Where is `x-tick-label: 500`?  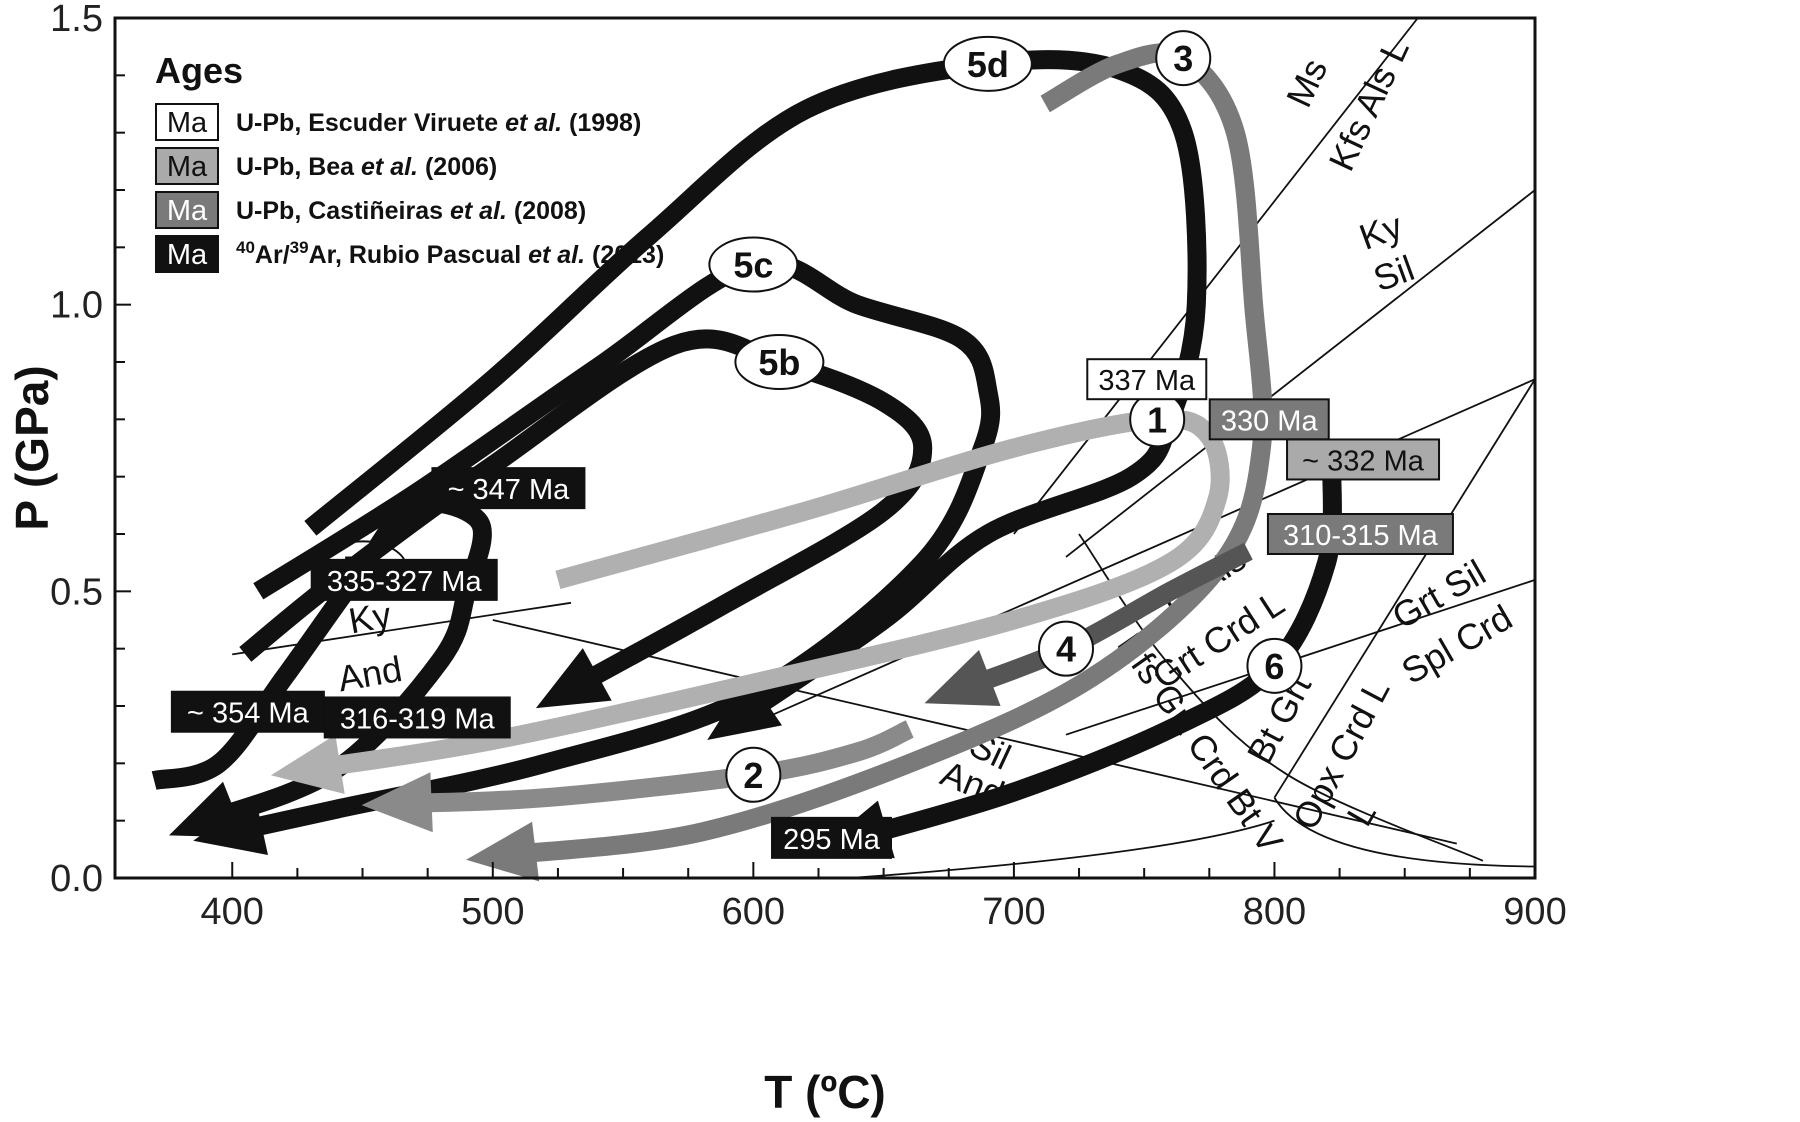 x-tick-label: 500 is located at coordinates (492, 912).